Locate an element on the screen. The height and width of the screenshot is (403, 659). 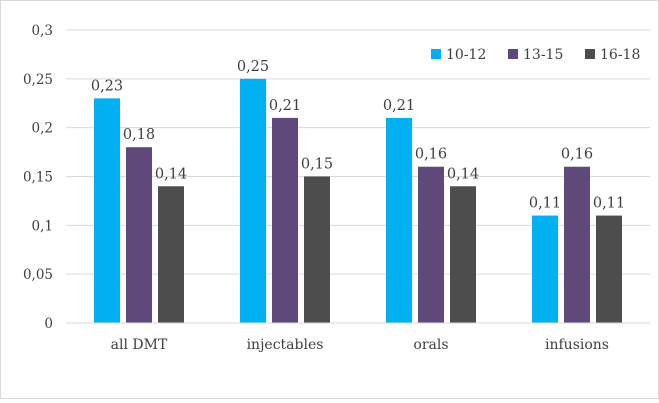
y-tick-label: 0,05 is located at coordinates (38, 275).